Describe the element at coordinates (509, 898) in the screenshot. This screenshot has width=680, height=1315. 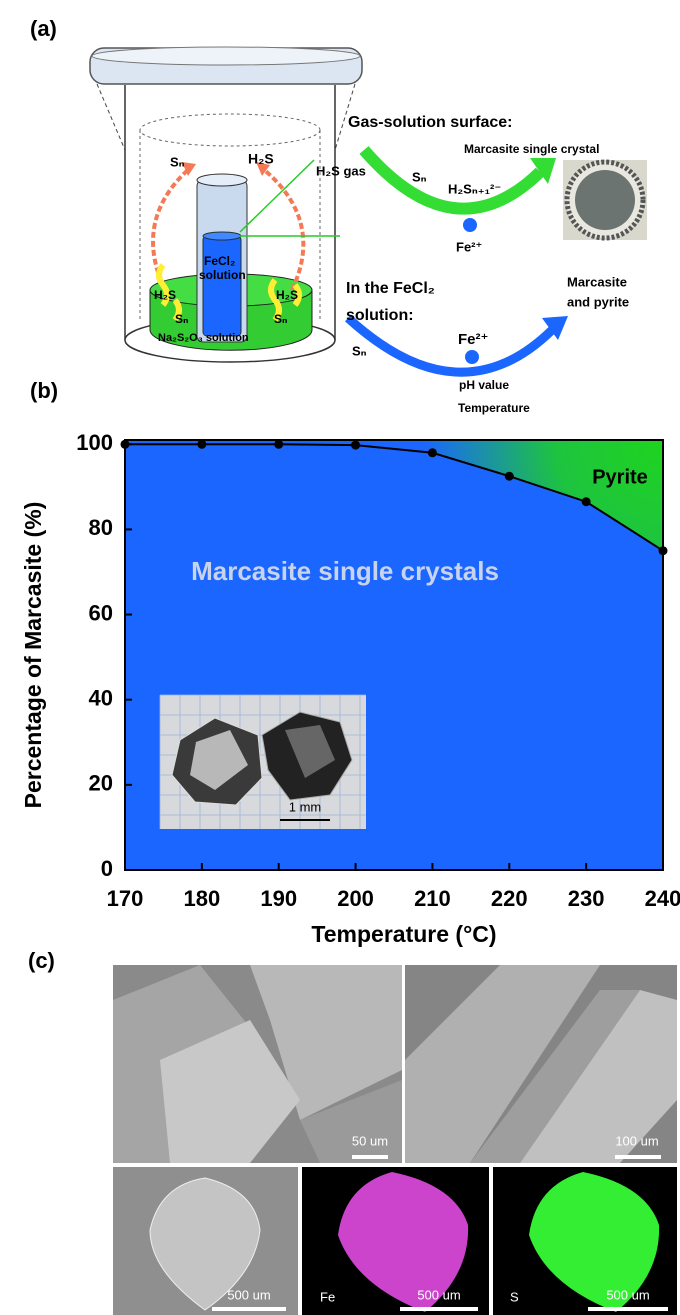
I see `x-tick-label: 220` at that location.